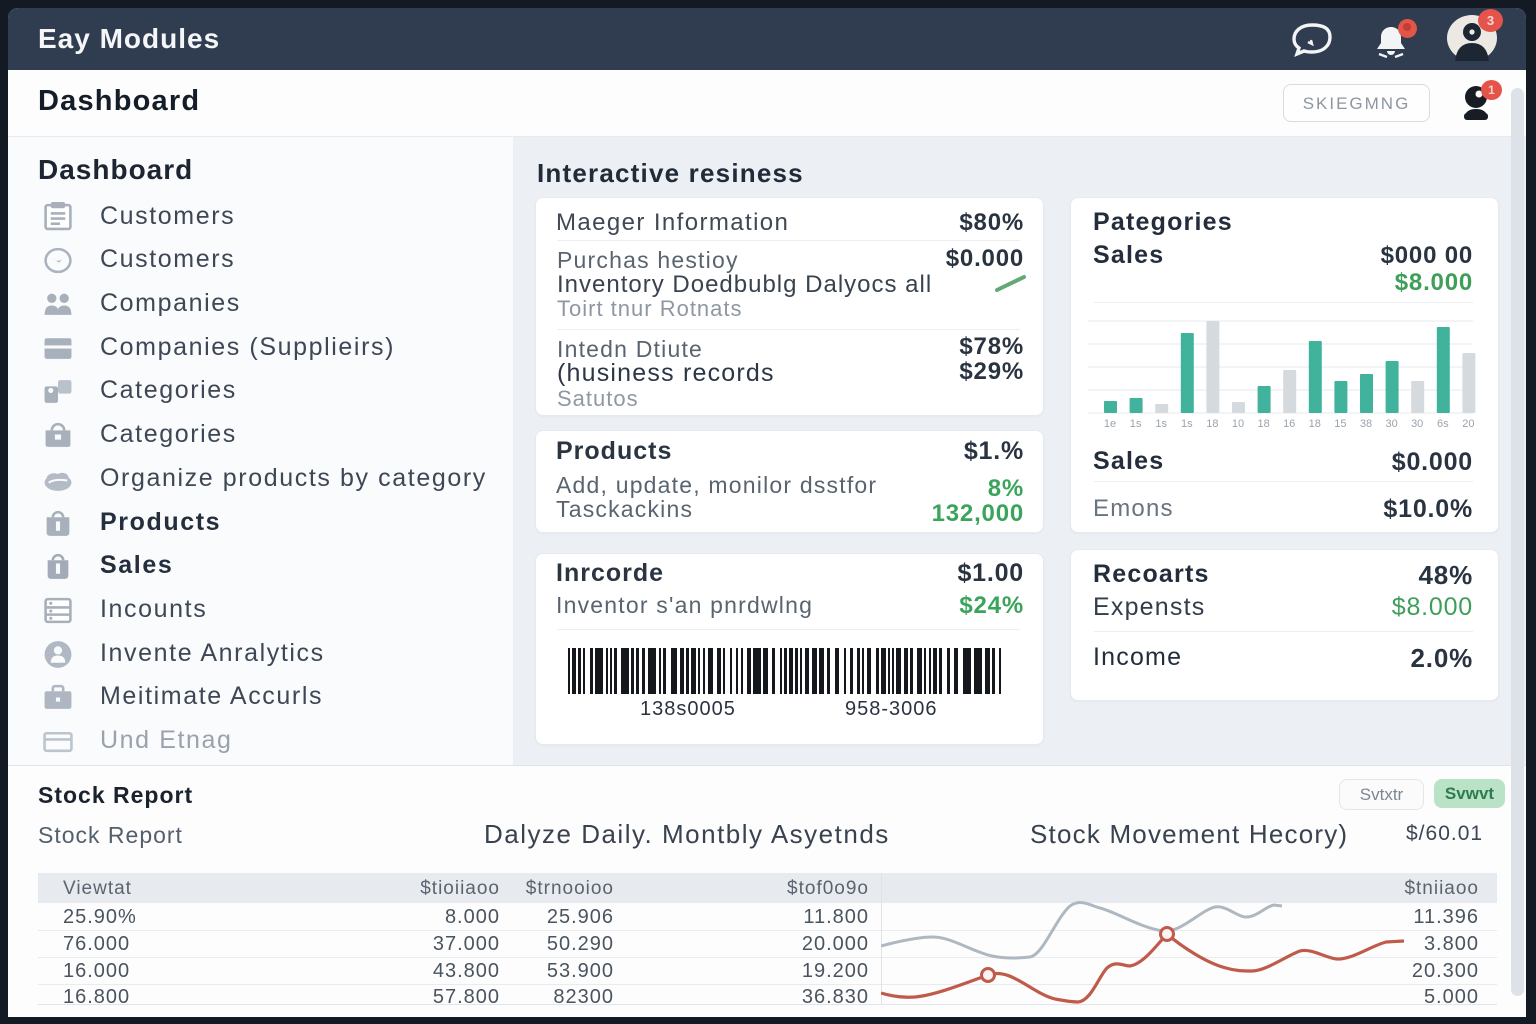 Image resolution: width=1536 pixels, height=1024 pixels. I want to click on svg-text: 20, so click(1468, 424).